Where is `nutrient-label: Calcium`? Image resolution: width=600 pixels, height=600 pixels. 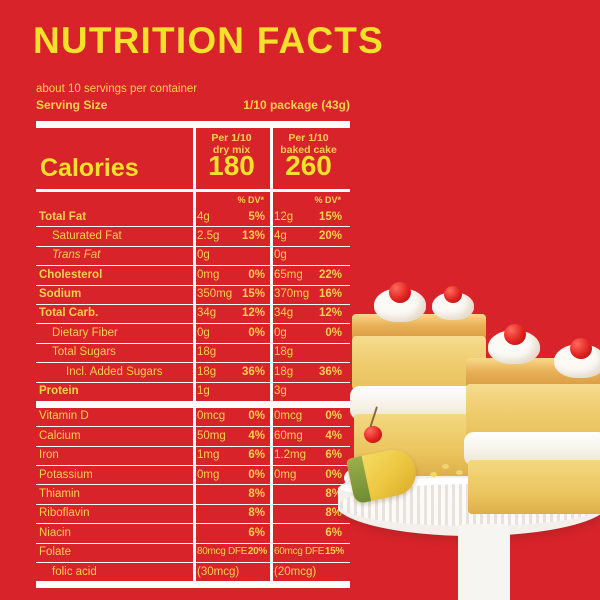
nutrient-label: Calcium is located at coordinates (60, 435).